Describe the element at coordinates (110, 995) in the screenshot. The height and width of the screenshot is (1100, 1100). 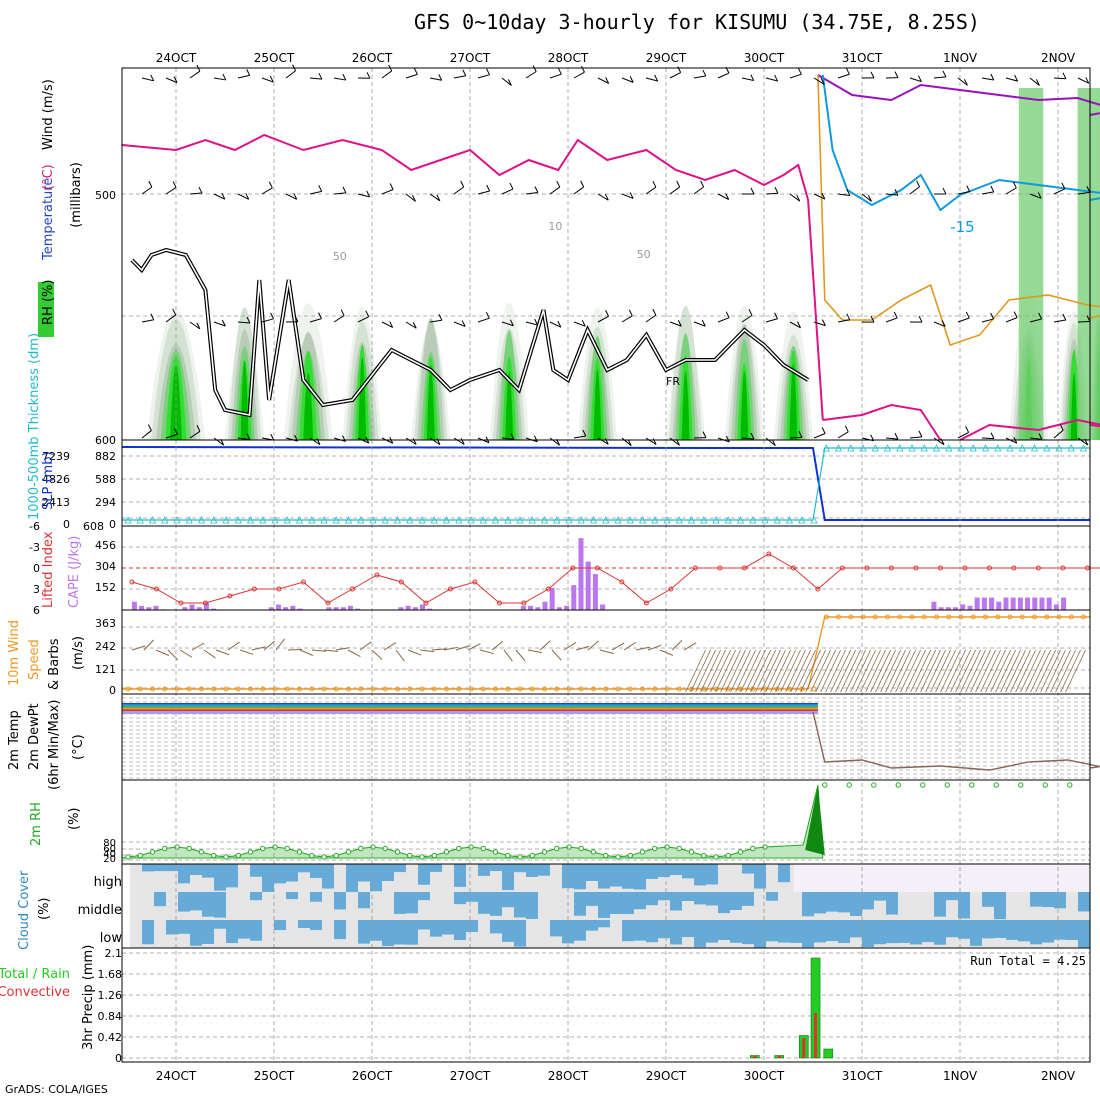
I see `precip-tick: 1.26` at that location.